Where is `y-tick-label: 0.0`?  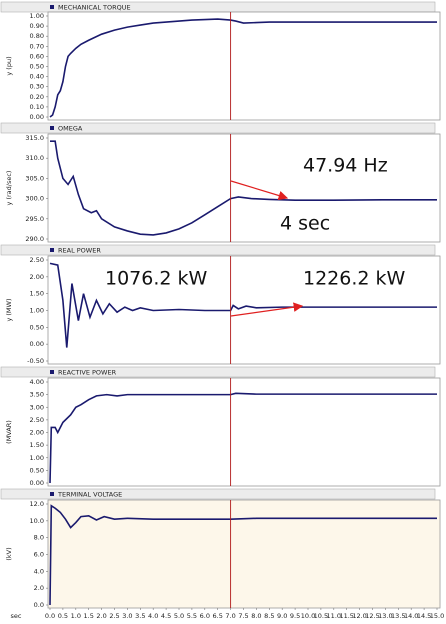
y-tick-label: 0.0 is located at coordinates (39, 605).